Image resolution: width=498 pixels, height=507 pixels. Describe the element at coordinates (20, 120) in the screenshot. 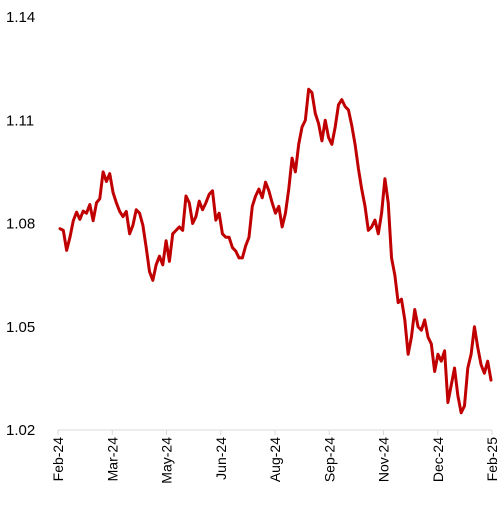

I see `y-tick-label: 1.11` at that location.